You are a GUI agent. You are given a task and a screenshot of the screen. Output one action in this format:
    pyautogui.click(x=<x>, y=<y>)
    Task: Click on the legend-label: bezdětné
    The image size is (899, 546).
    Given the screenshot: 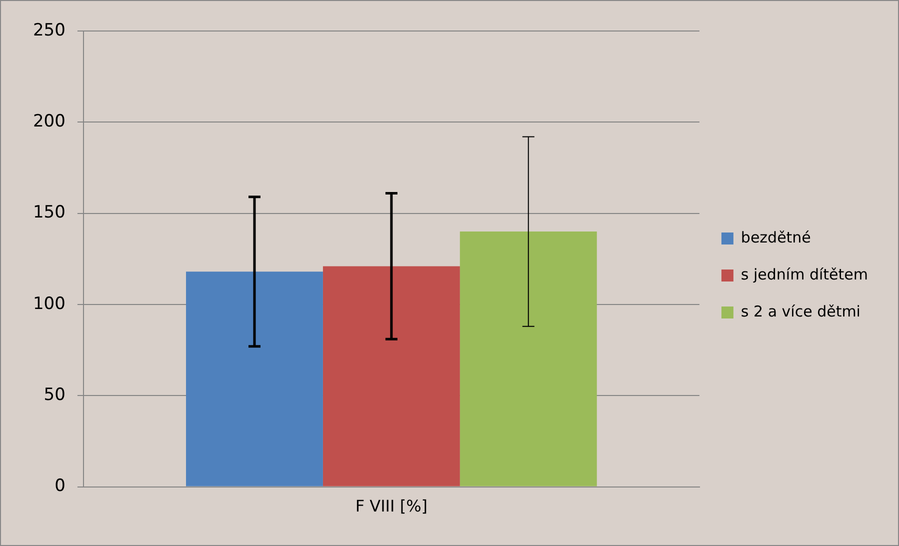 What is the action you would take?
    pyautogui.click(x=775, y=237)
    